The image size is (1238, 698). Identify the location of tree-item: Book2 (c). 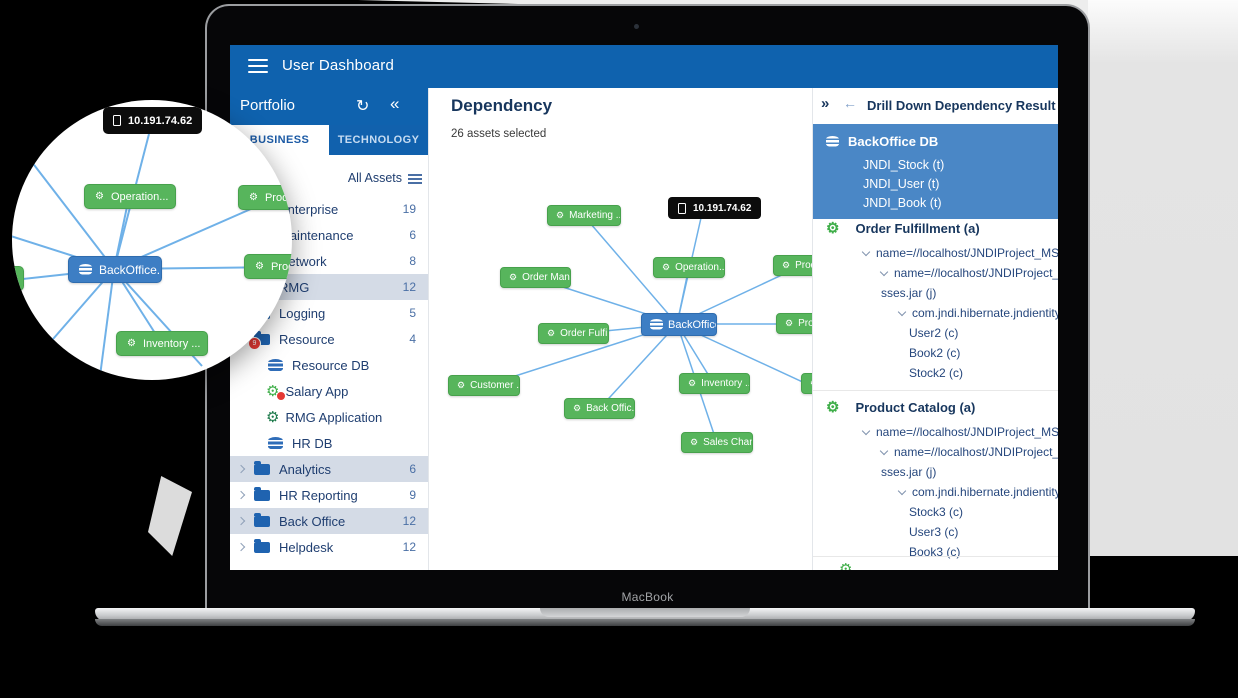
(935, 353).